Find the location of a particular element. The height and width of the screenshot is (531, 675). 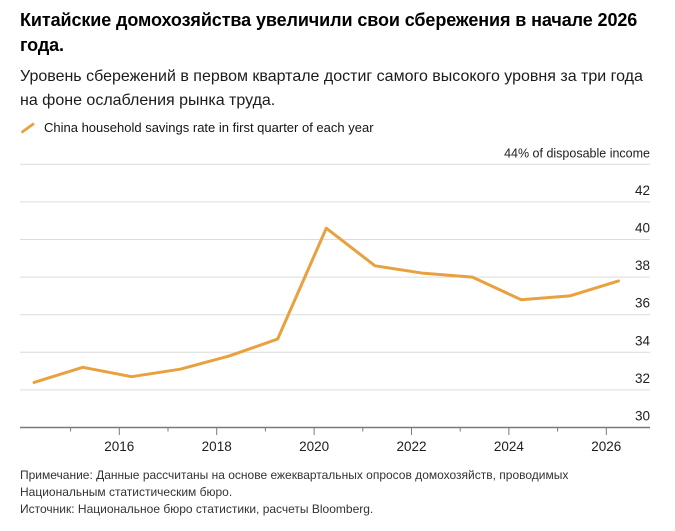

x-tick-label-2020: 2020 is located at coordinates (314, 446).